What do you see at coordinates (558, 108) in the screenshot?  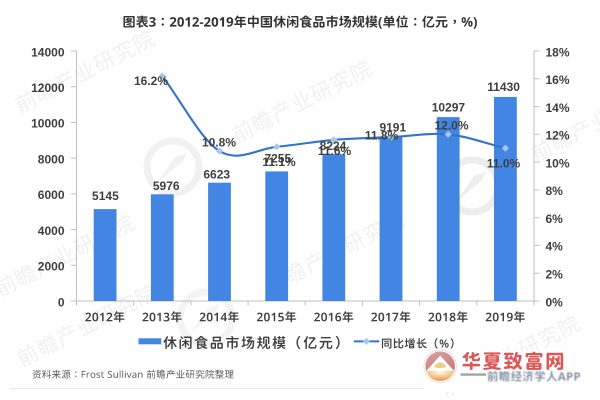 I see `svg-text: 14%` at bounding box center [558, 108].